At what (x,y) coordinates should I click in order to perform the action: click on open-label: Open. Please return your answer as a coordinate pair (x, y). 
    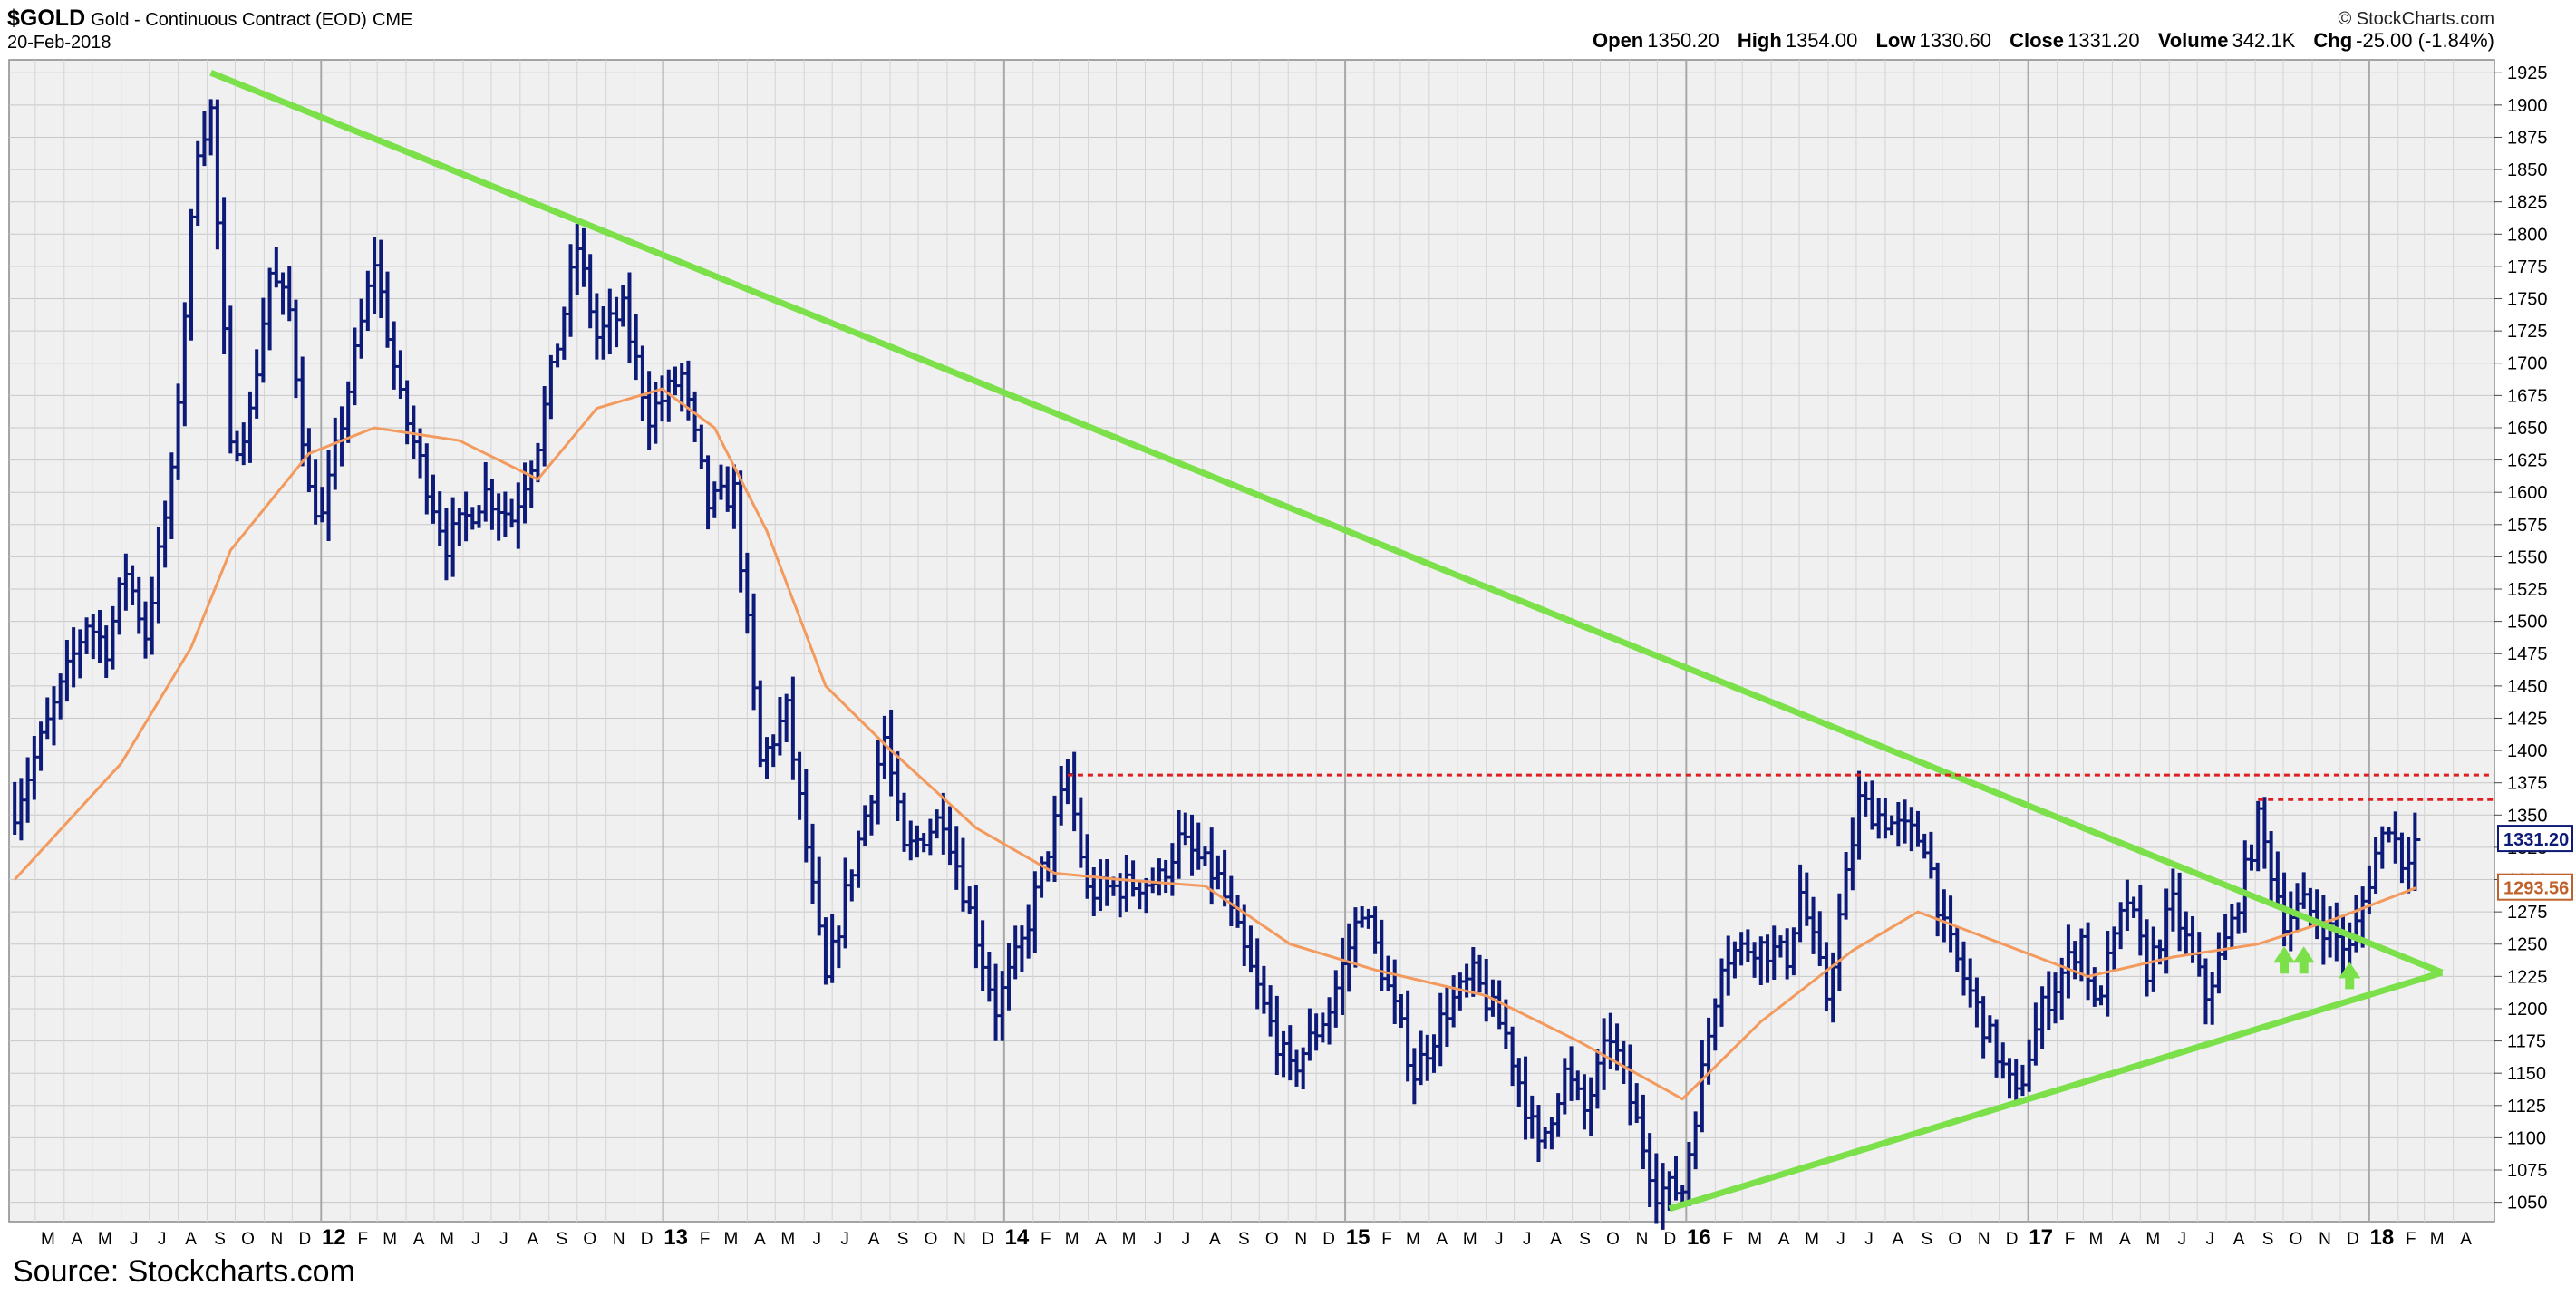
    Looking at the image, I should click on (1618, 40).